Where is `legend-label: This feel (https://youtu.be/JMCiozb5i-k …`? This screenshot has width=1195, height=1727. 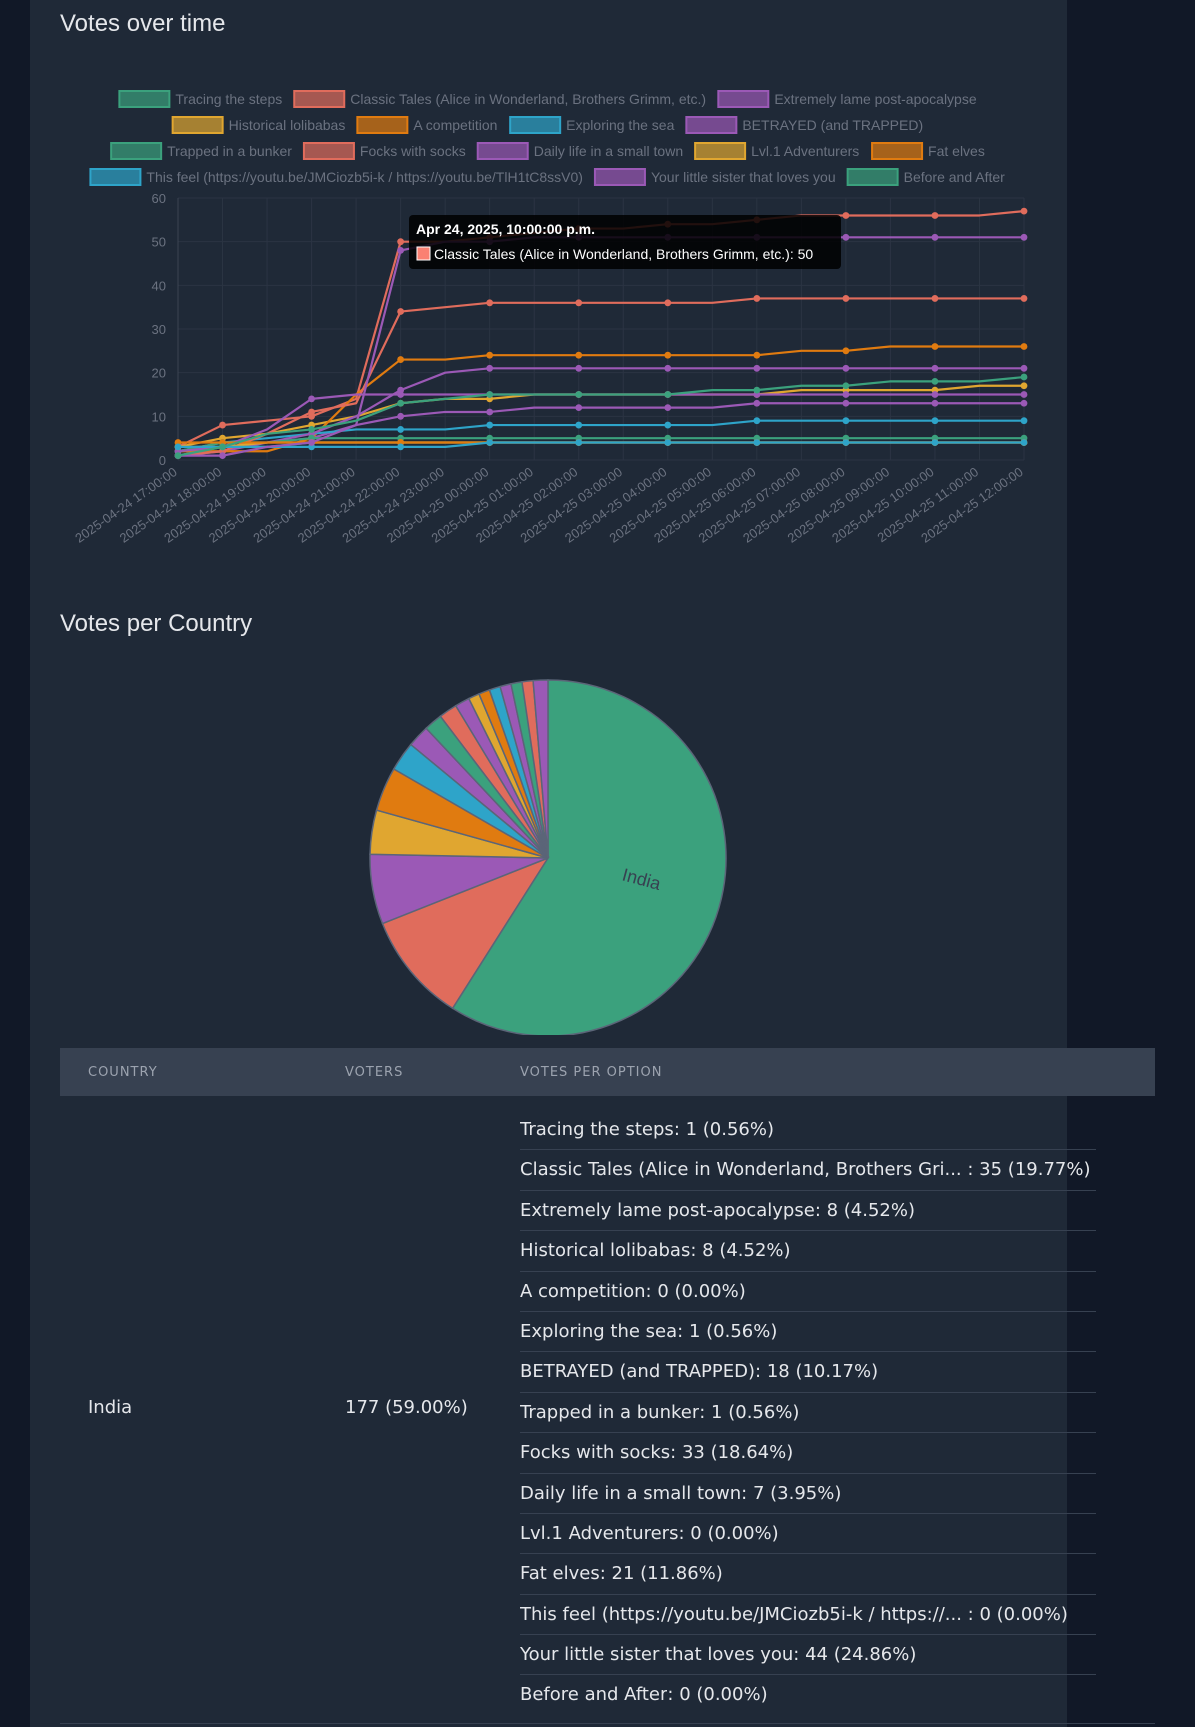 legend-label: This feel (https://youtu.be/JMCiozb5i-k … is located at coordinates (364, 177).